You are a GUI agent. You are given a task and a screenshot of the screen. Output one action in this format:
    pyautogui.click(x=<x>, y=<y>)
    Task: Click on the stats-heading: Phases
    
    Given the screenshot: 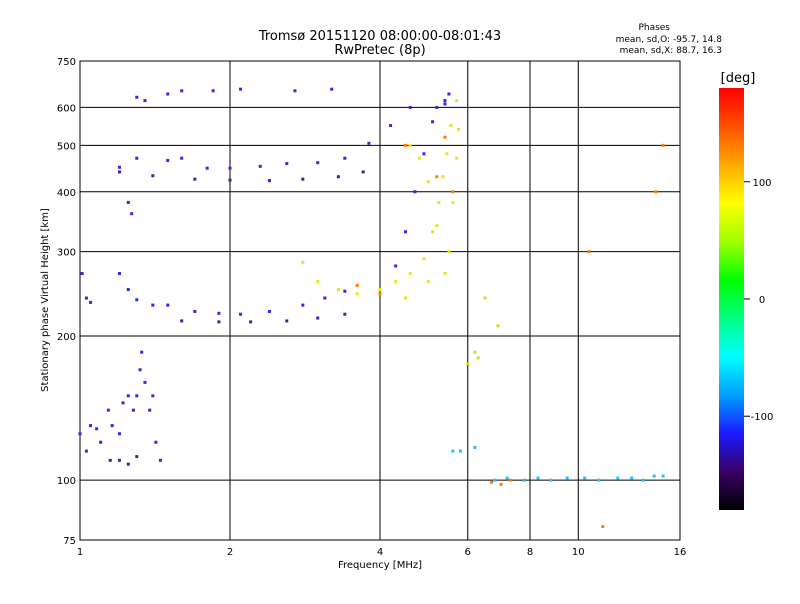 What is the action you would take?
    pyautogui.click(x=654, y=28)
    